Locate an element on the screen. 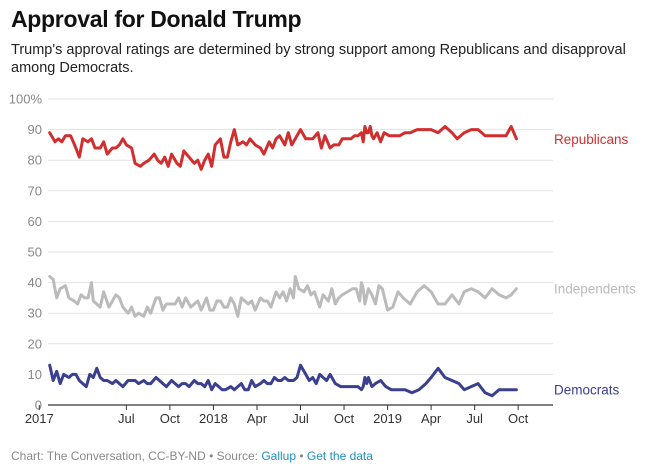 The image size is (645, 476). source-label: Source: is located at coordinates (239, 456).